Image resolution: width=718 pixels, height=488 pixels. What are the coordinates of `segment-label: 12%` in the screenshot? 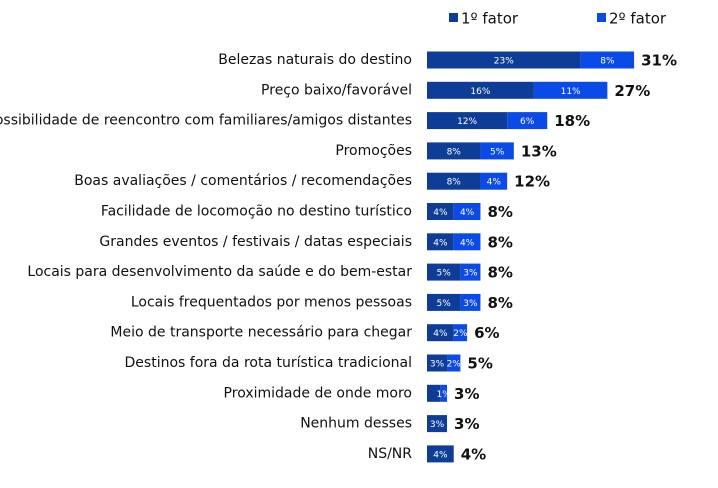 It's located at (467, 122).